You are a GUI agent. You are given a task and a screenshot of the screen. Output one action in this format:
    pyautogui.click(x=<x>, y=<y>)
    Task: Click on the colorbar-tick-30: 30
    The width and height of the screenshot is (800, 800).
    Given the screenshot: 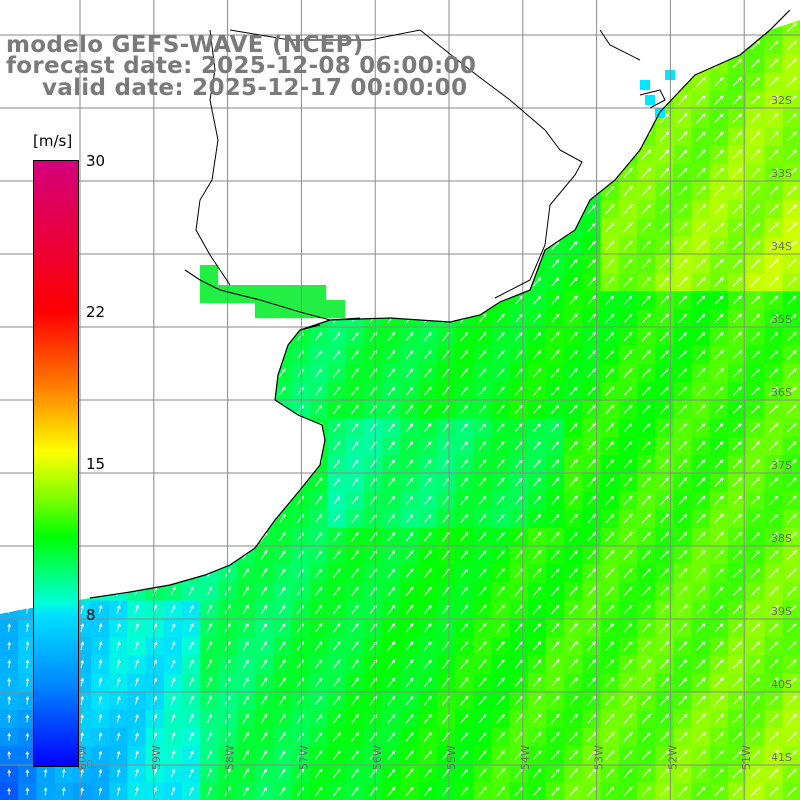 What is the action you would take?
    pyautogui.click(x=96, y=161)
    